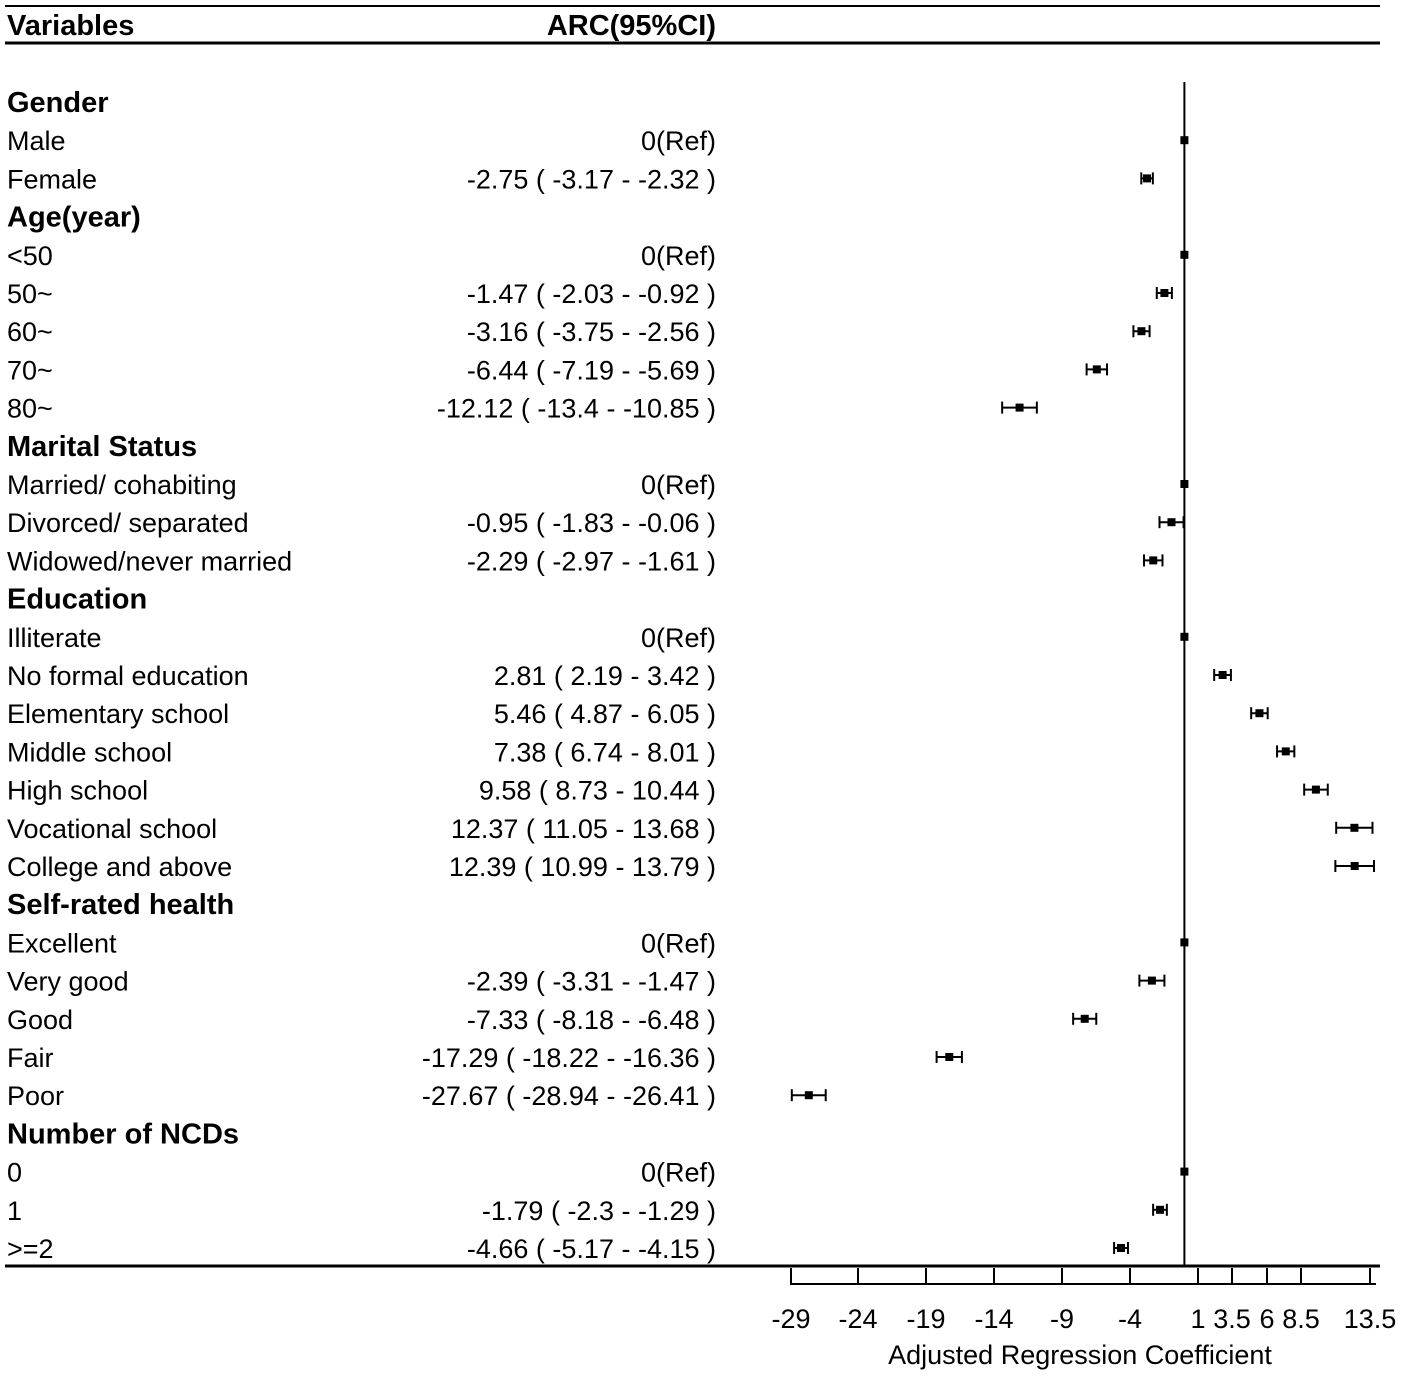 The width and height of the screenshot is (1417, 1384). I want to click on variable-label: Illiterate, so click(54, 638).